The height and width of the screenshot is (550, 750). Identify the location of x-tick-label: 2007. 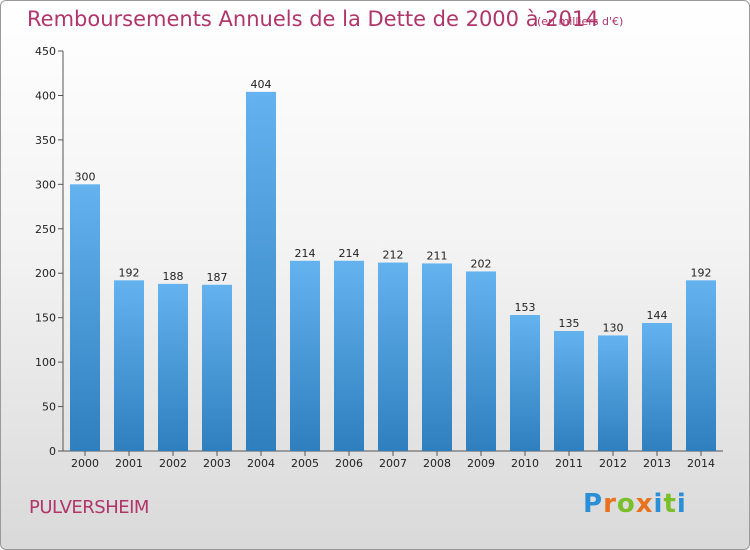
(393, 463).